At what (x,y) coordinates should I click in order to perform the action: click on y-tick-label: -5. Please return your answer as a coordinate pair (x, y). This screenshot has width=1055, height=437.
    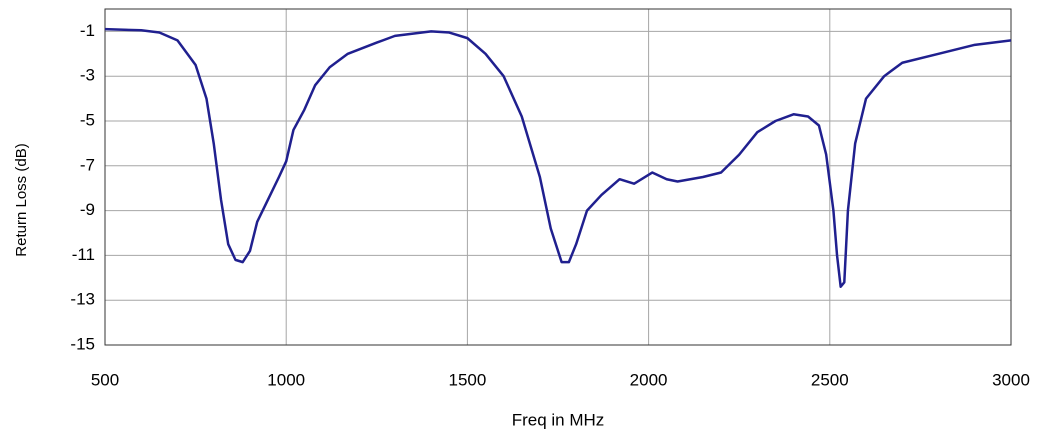
    Looking at the image, I should click on (87, 119).